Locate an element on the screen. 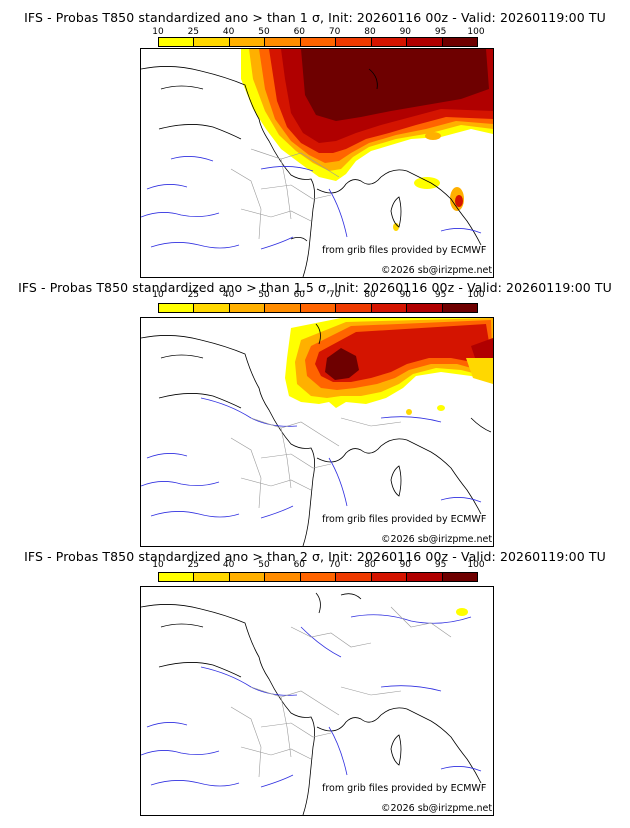 The height and width of the screenshot is (828, 630). map-graphic is located at coordinates (311, 703).